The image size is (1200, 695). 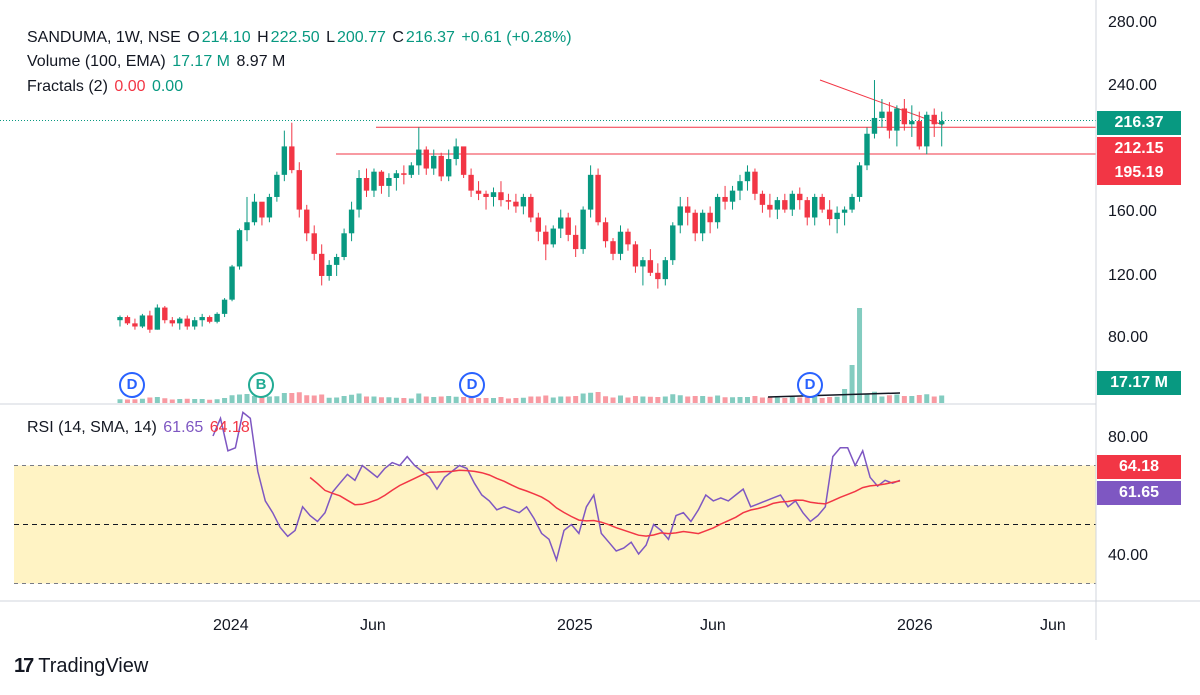 I want to click on fractals-legend: Fractals (2) 0.00 0.00, so click(x=106, y=87).